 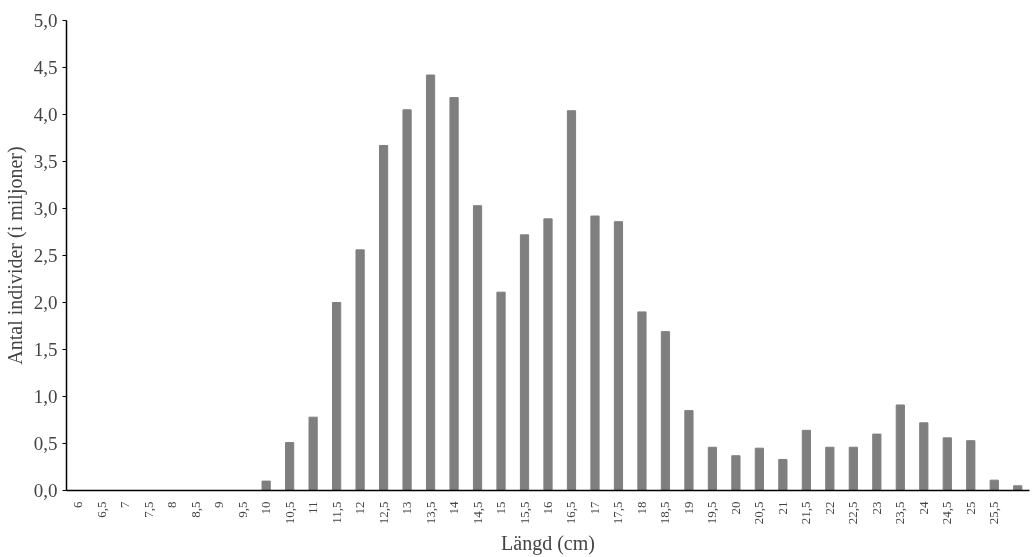 What do you see at coordinates (45, 161) in the screenshot?
I see `y-tick-label: 3,5` at bounding box center [45, 161].